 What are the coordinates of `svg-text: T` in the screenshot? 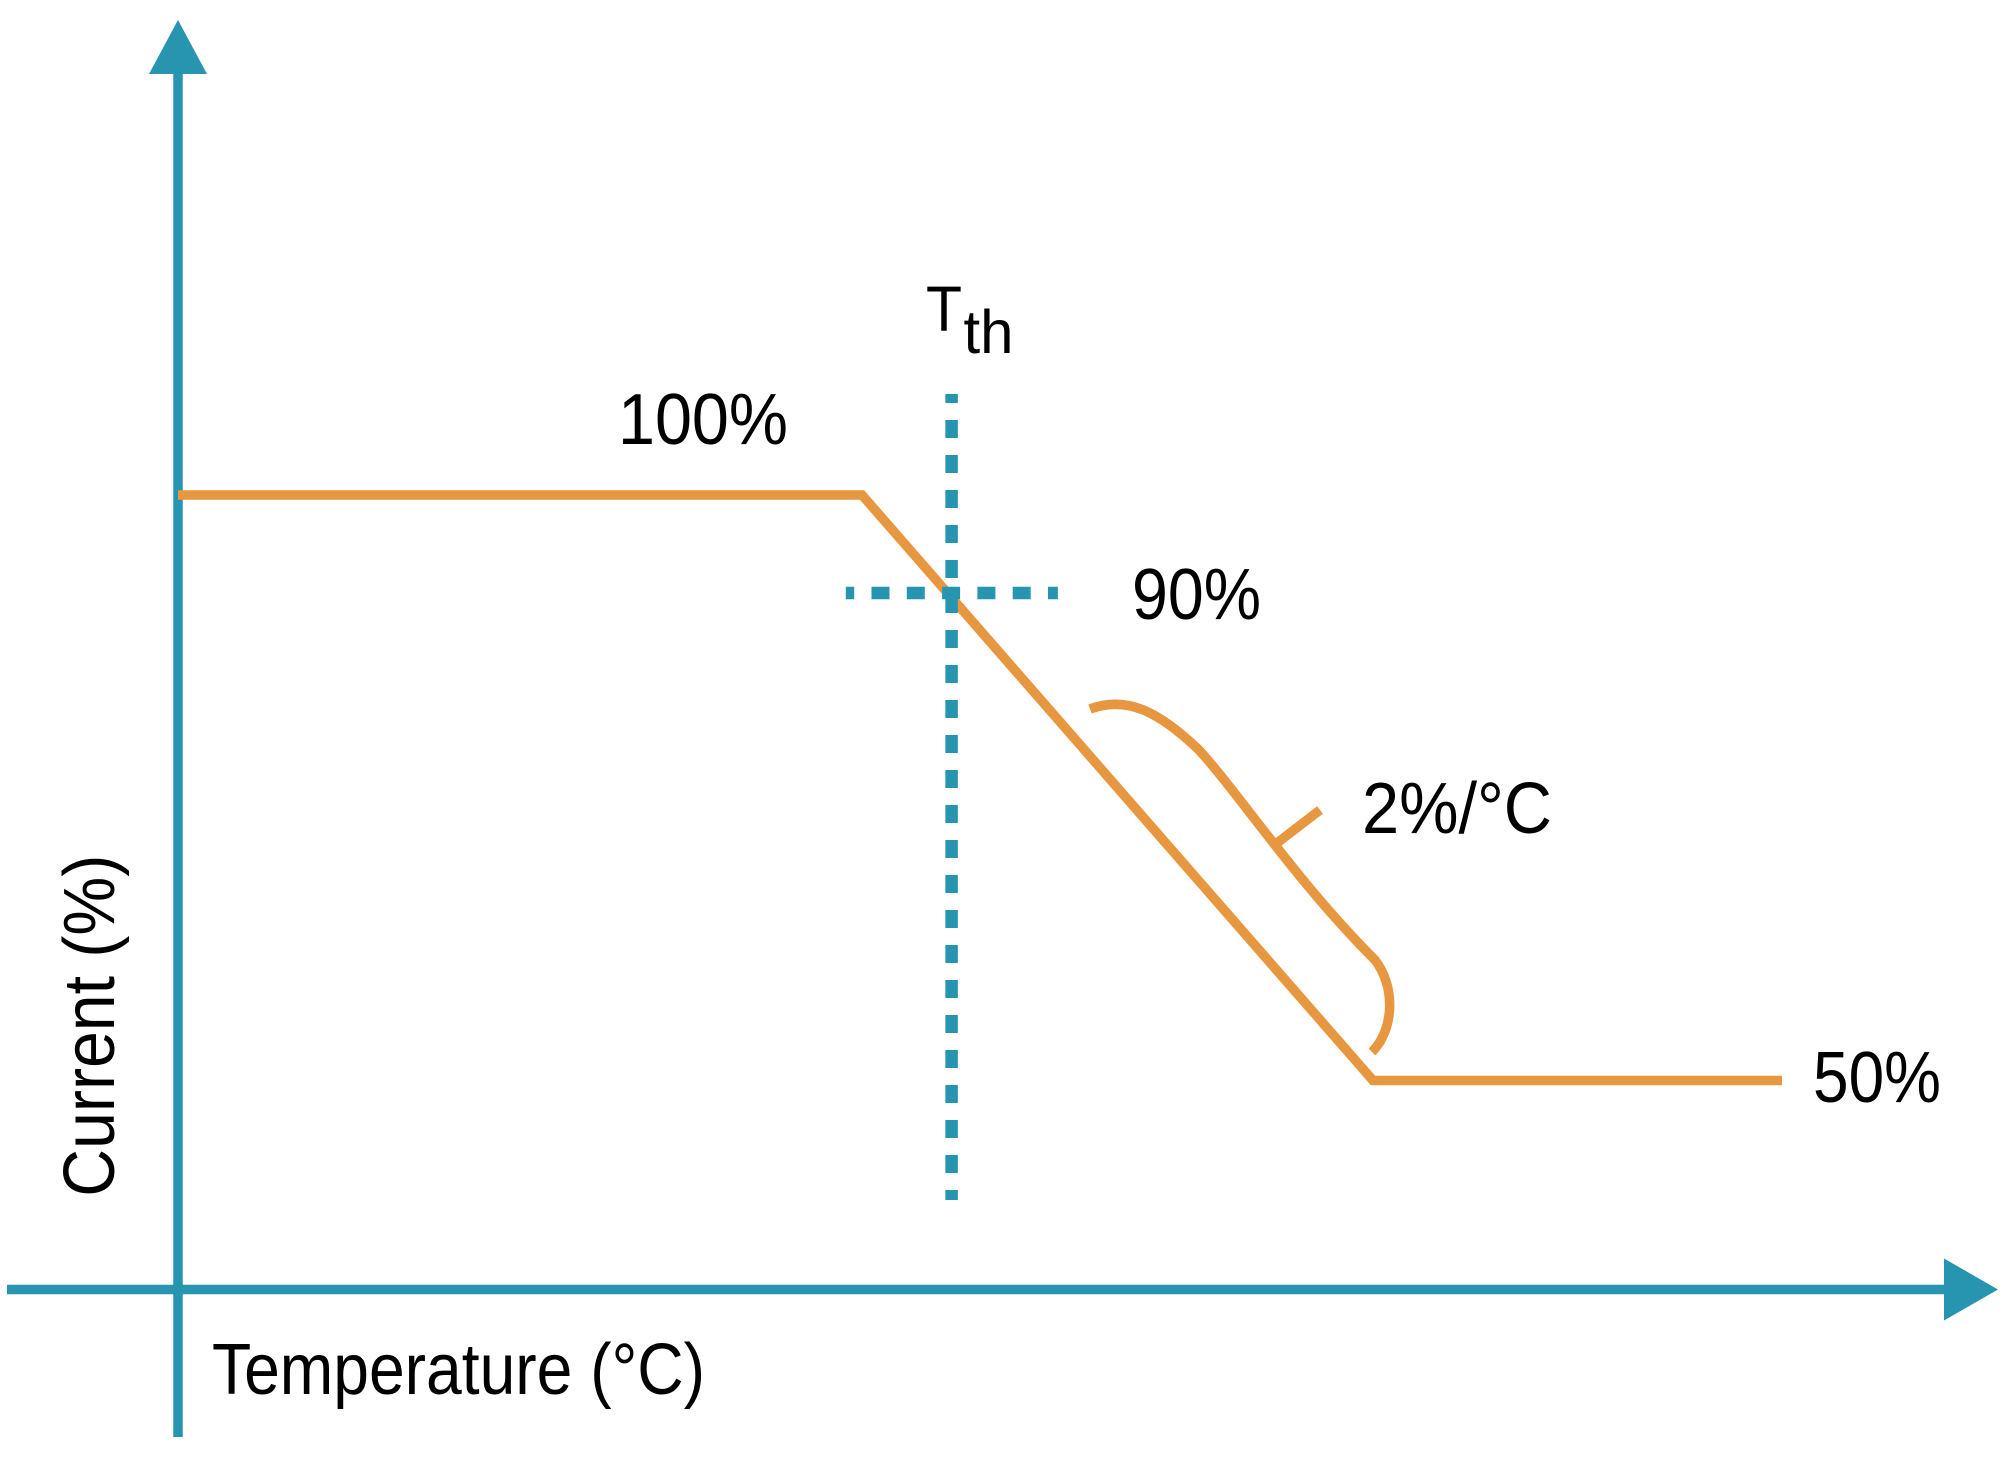 It's located at (944, 309).